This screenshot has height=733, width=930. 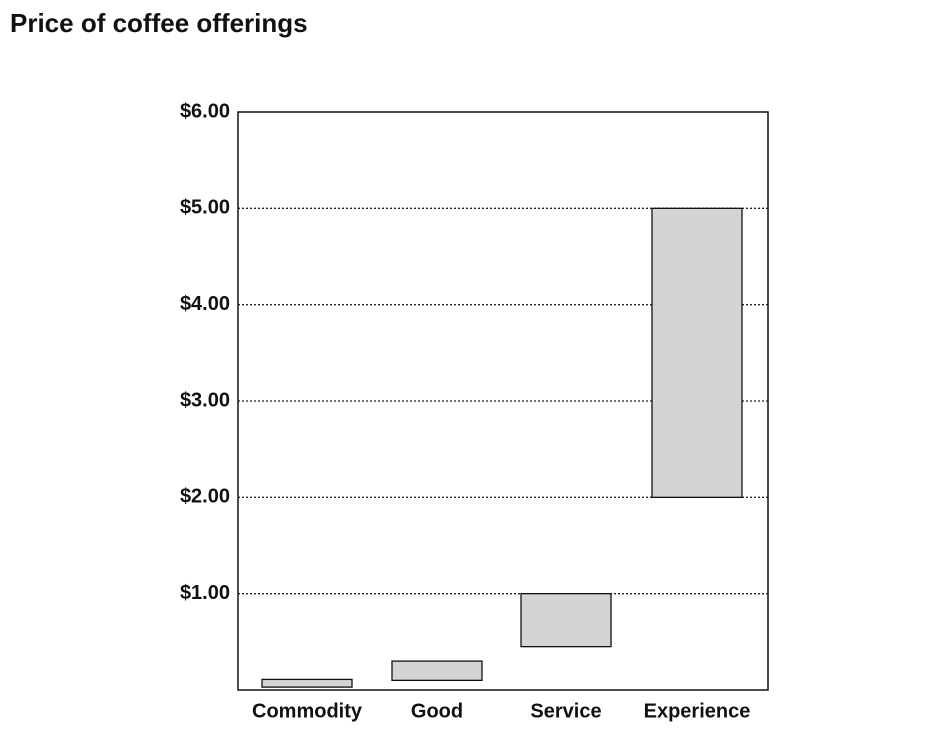 I want to click on y-tick-label: $4.00, so click(x=205, y=304).